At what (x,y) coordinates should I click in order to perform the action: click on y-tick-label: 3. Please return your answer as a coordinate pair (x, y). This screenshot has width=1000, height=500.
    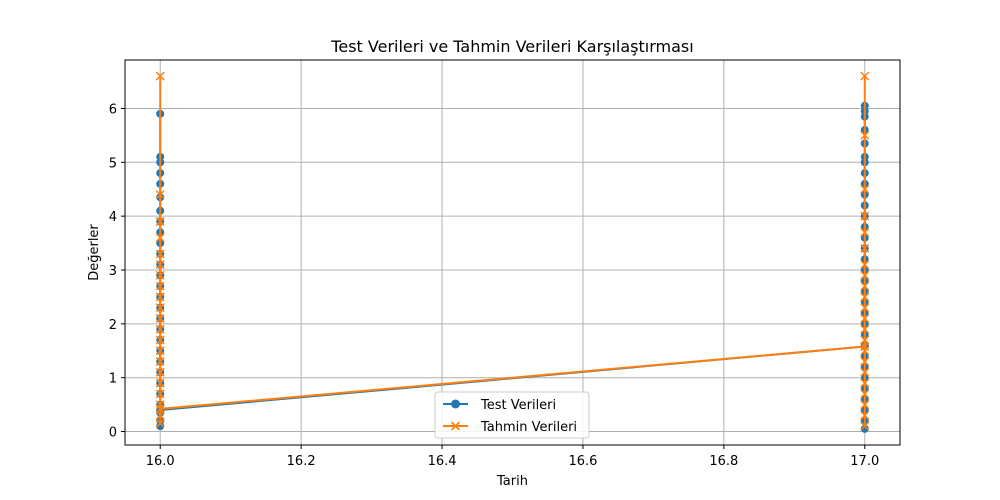
    Looking at the image, I should click on (113, 271).